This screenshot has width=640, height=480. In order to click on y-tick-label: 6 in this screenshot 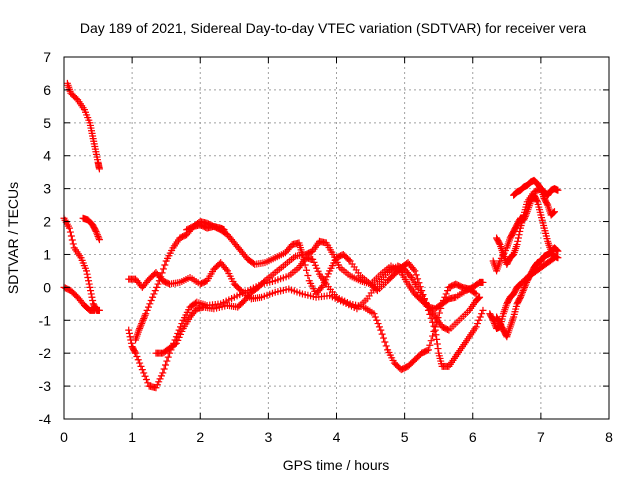, I will do `click(47, 90)`.